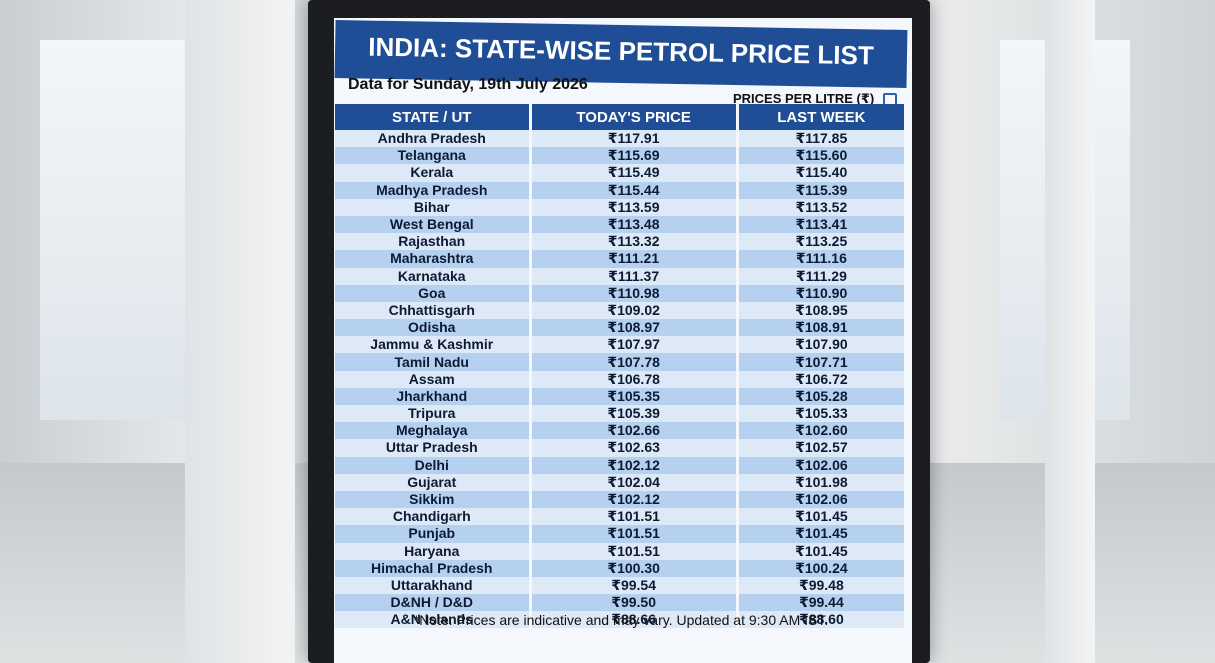  What do you see at coordinates (634, 396) in the screenshot?
I see `today-price-cell: ₹105.35` at bounding box center [634, 396].